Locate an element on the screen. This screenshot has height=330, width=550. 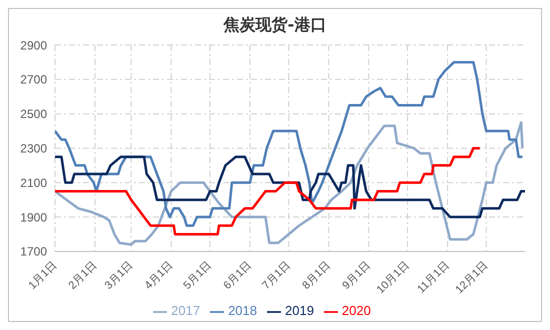
x-tick-label: 12月1日 is located at coordinates (471, 277).